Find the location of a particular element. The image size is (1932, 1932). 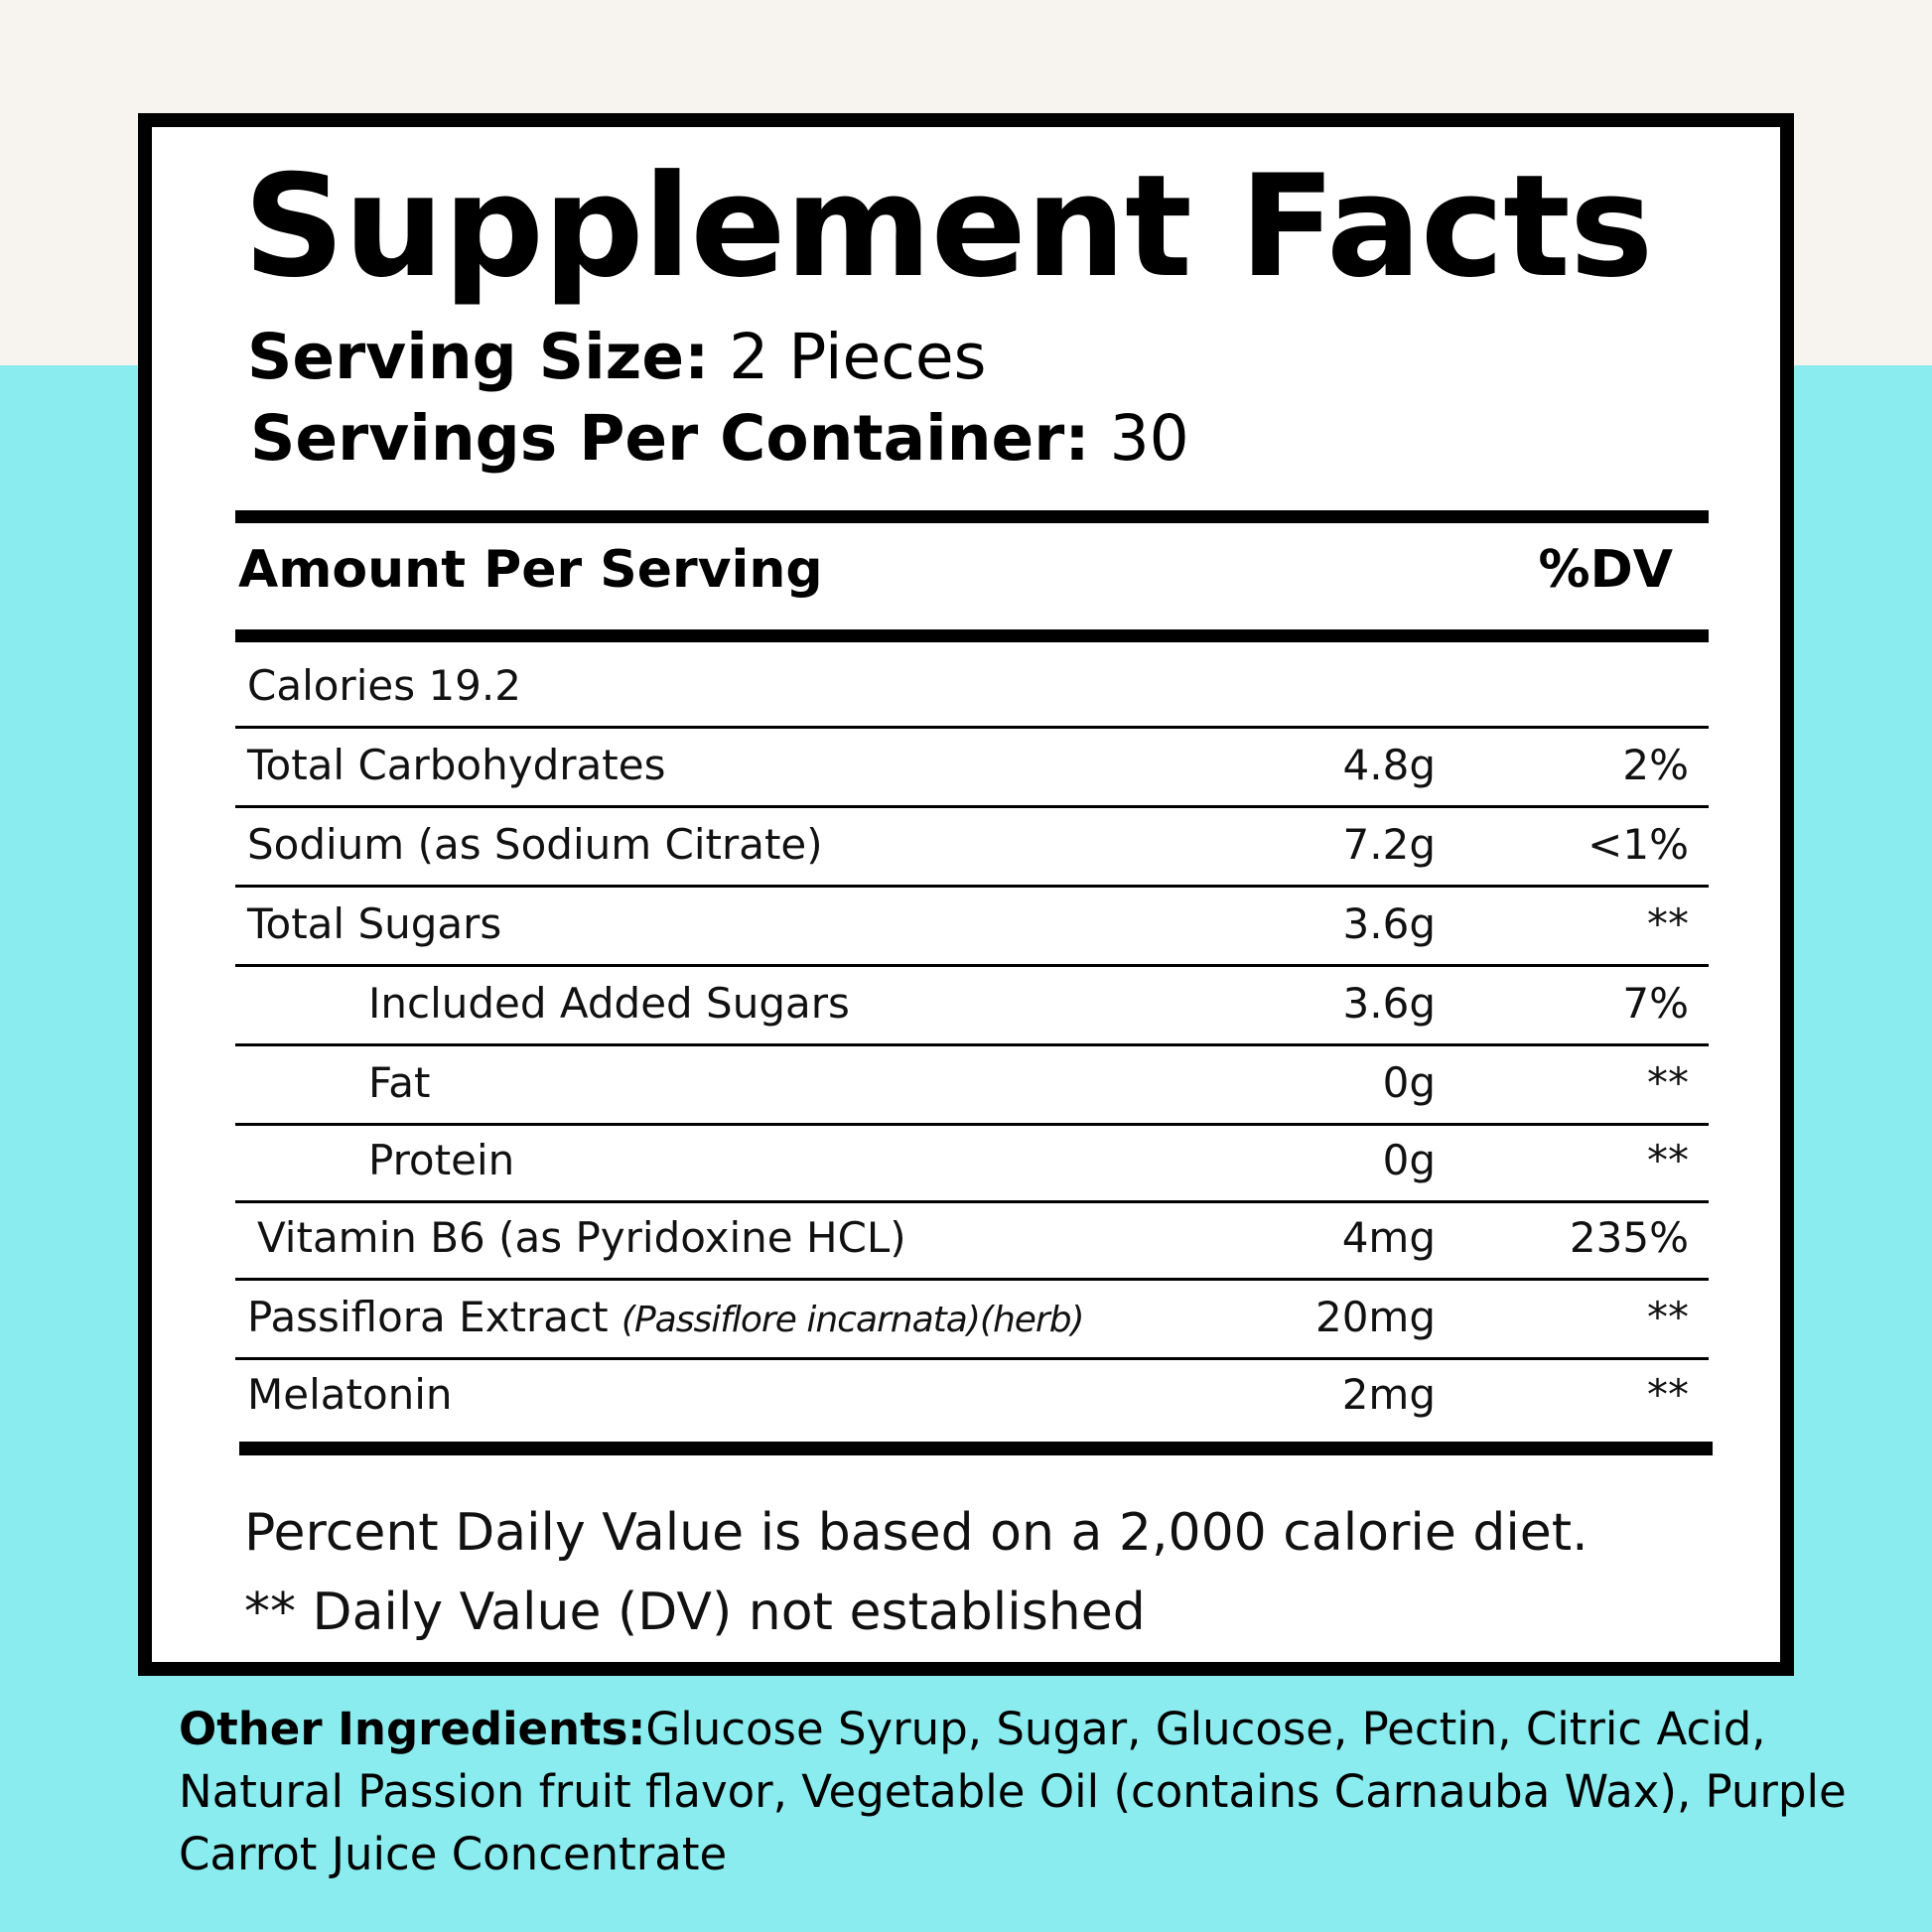

serving-size-label: Serving Size: is located at coordinates (478, 357).